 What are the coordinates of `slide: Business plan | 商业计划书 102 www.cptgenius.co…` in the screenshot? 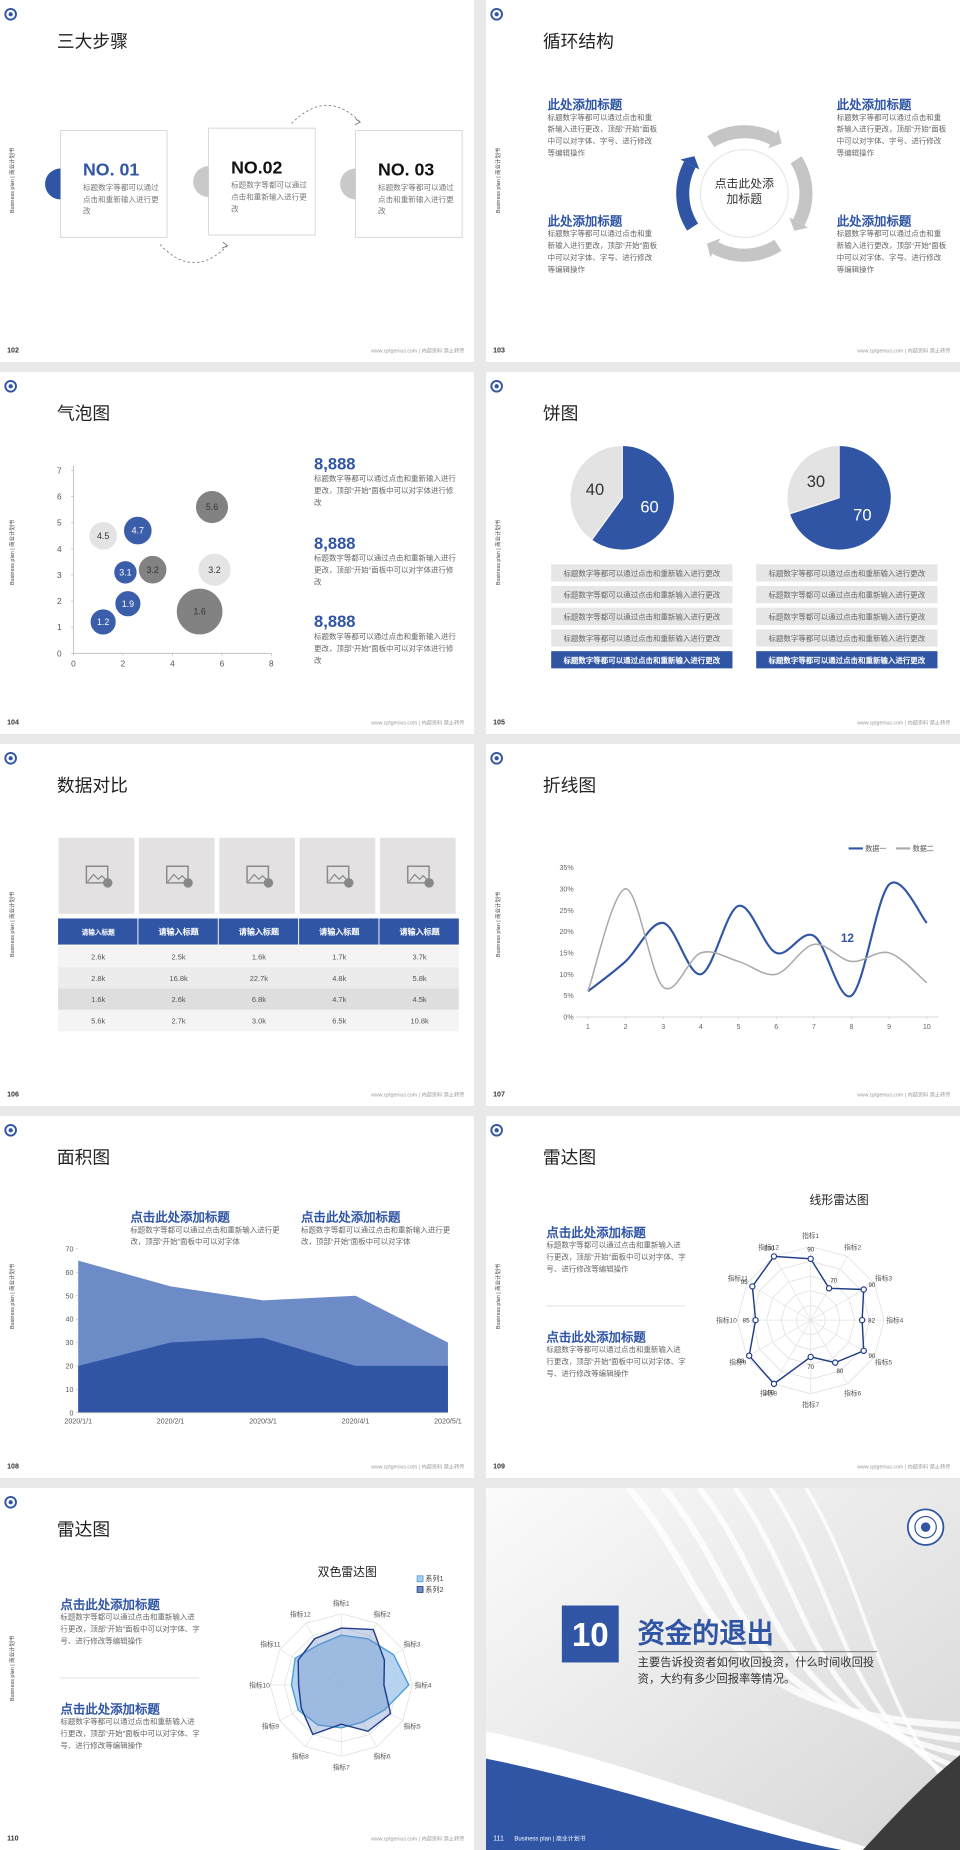 It's located at (237, 181).